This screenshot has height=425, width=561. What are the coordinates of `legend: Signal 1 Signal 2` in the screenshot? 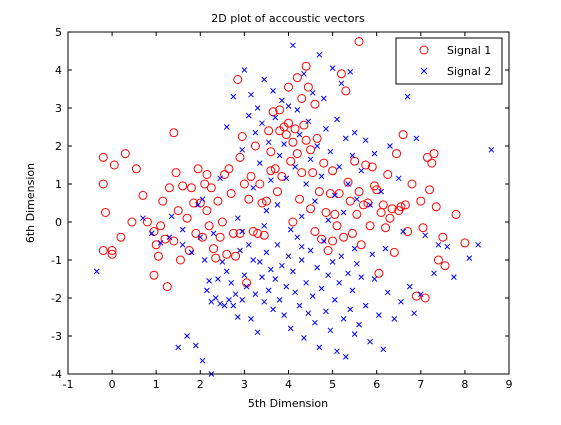 It's located at (449, 61).